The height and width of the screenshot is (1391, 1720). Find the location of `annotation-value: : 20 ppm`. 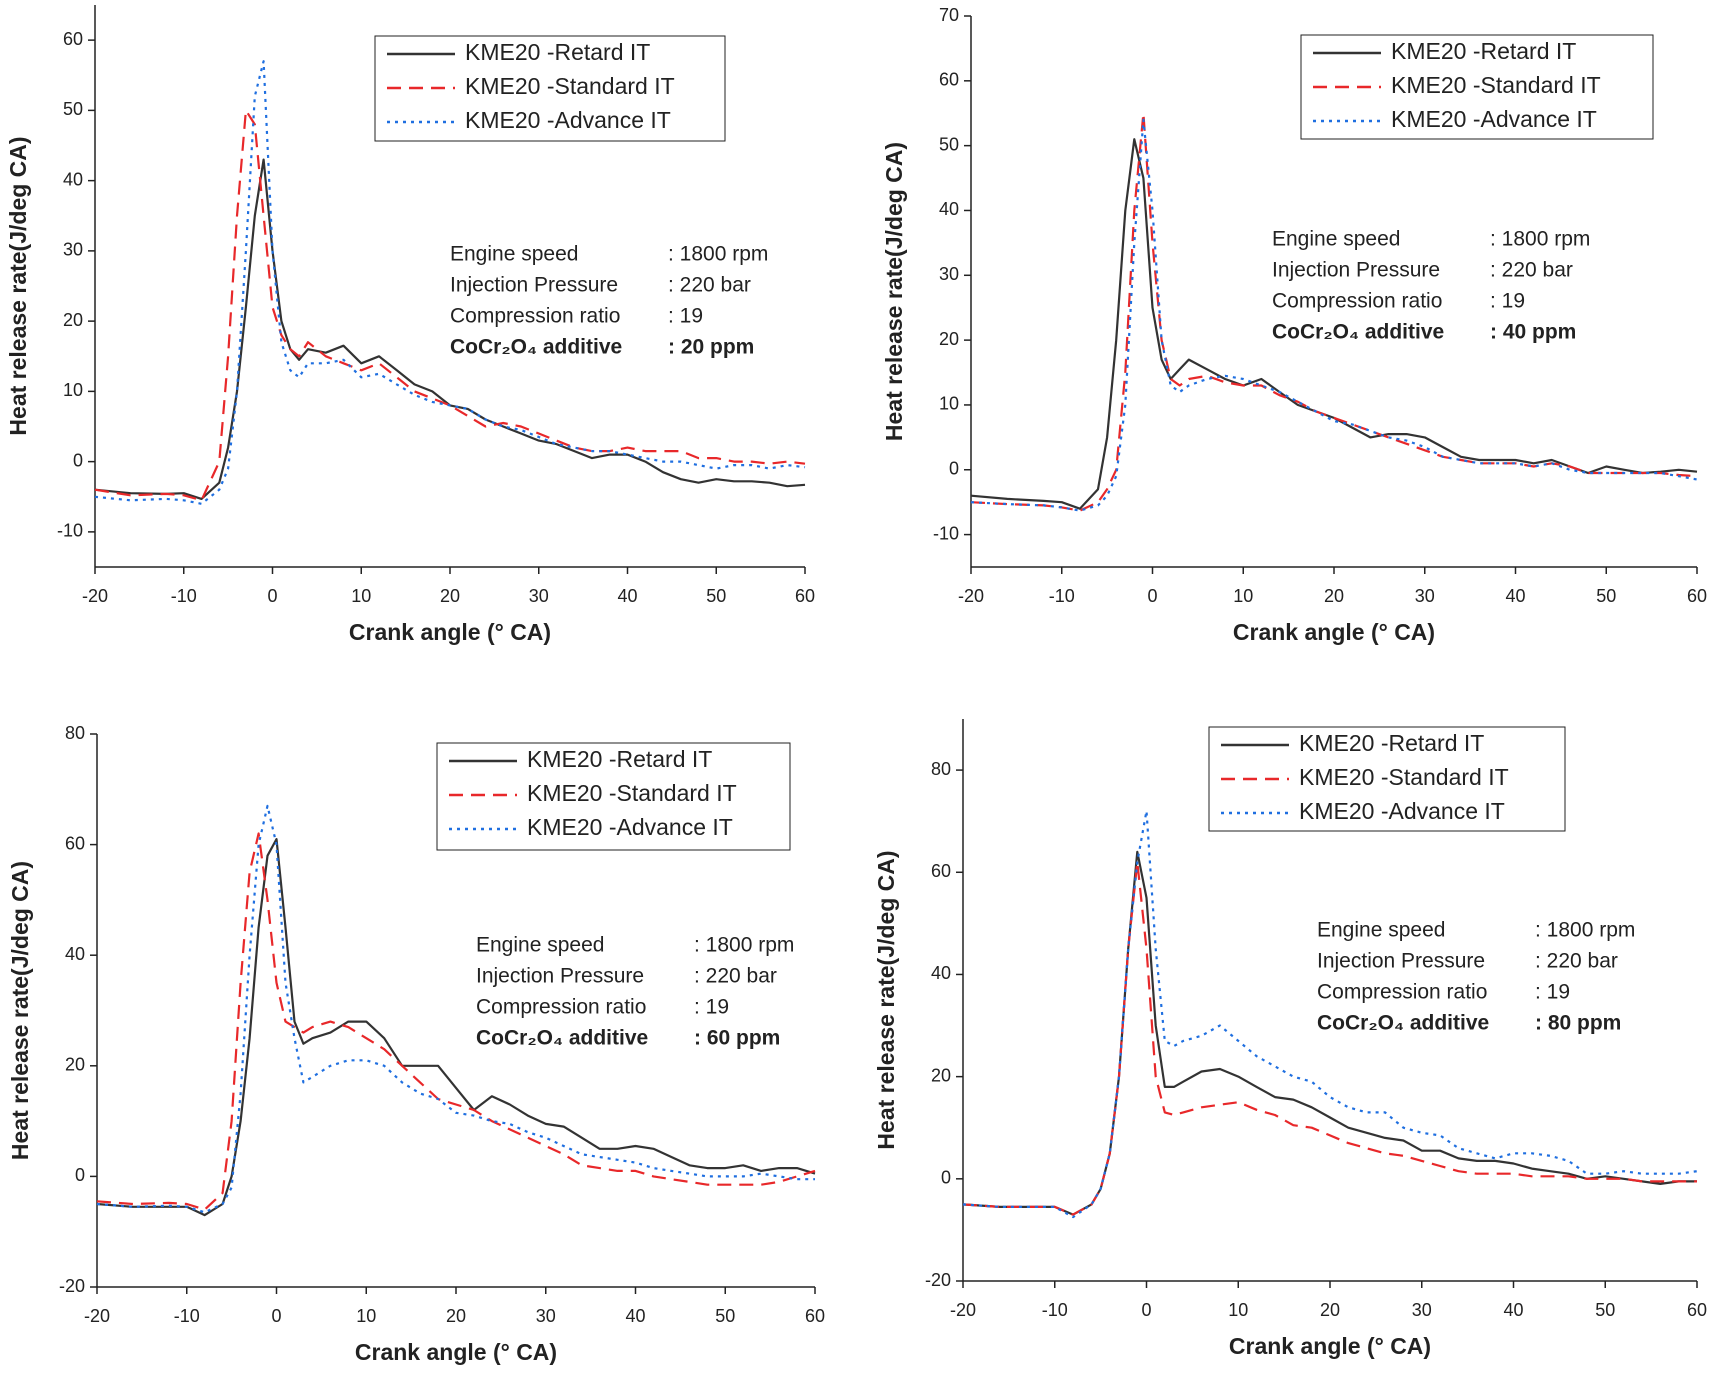

annotation-value: : 20 ppm is located at coordinates (711, 347).